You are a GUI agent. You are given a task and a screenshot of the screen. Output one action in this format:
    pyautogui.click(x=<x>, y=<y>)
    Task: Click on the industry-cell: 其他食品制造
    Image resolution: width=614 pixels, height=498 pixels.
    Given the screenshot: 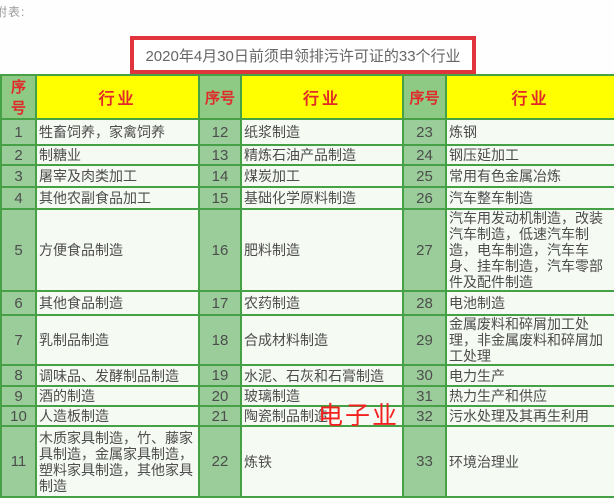 What is the action you would take?
    pyautogui.click(x=117, y=303)
    